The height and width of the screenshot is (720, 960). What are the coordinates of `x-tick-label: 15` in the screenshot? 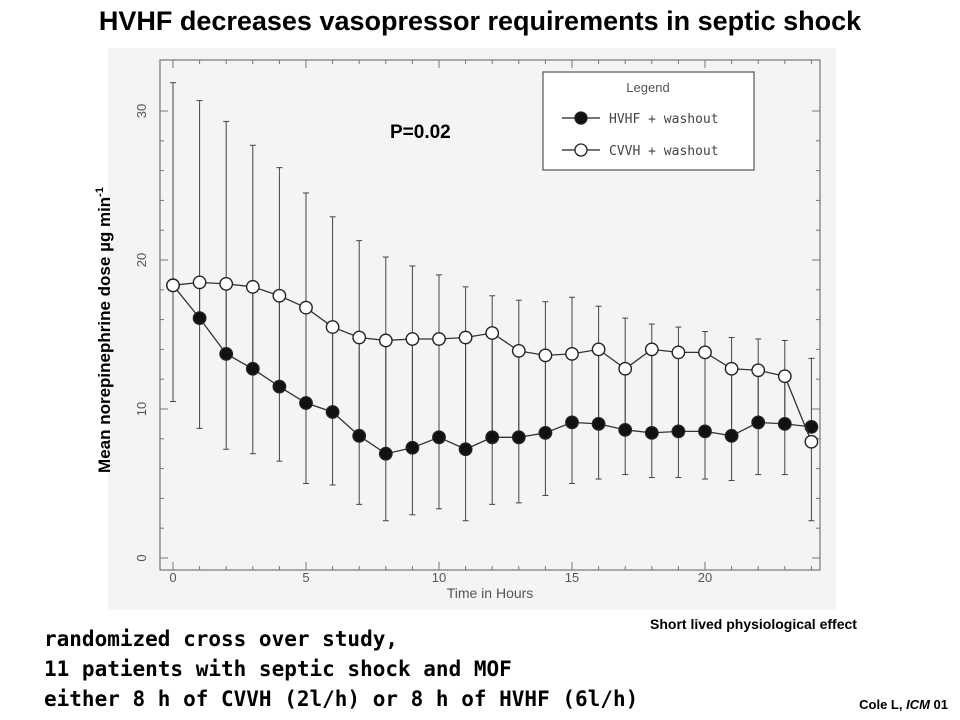 It's located at (572, 577).